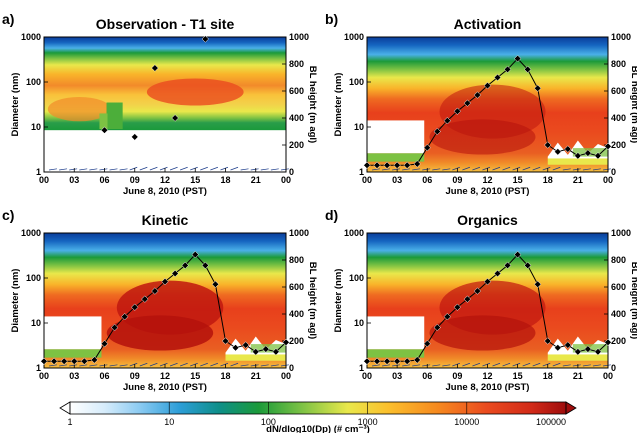  What do you see at coordinates (338, 301) in the screenshot?
I see `y-axis-label: Diameter (nm)` at bounding box center [338, 301].